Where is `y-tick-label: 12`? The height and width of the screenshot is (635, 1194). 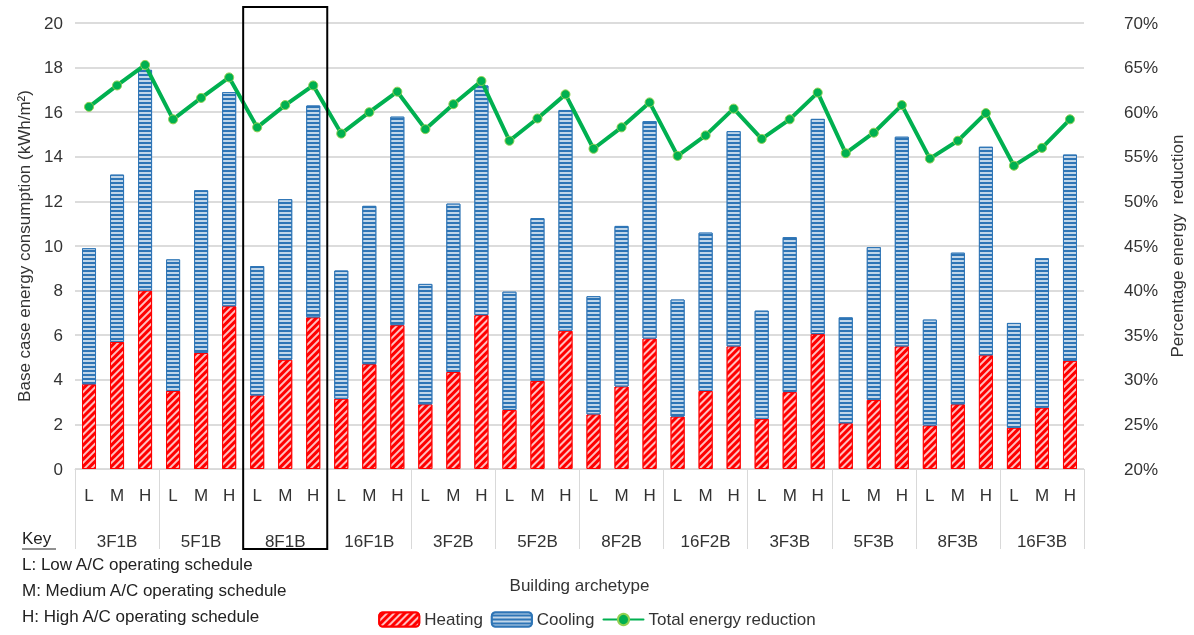
y-tick-label: 12 is located at coordinates (53, 201).